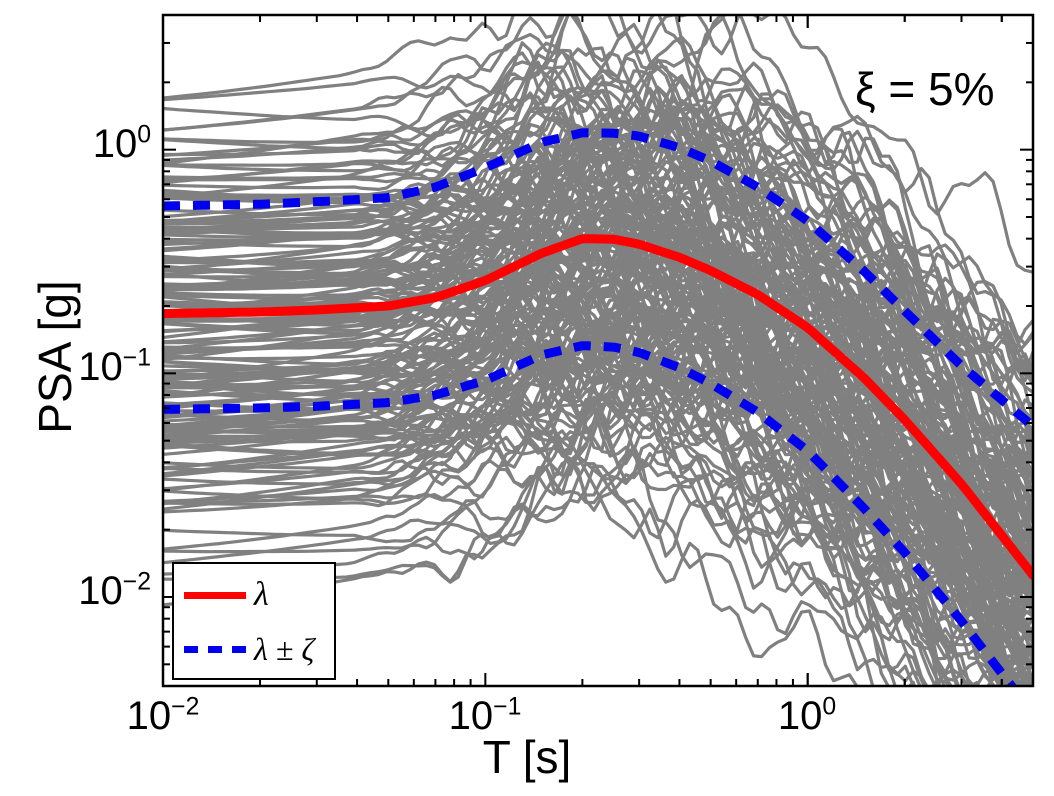 Image resolution: width=1054 pixels, height=796 pixels. Describe the element at coordinates (261, 594) in the screenshot. I see `legend-label-lambda: λ` at that location.